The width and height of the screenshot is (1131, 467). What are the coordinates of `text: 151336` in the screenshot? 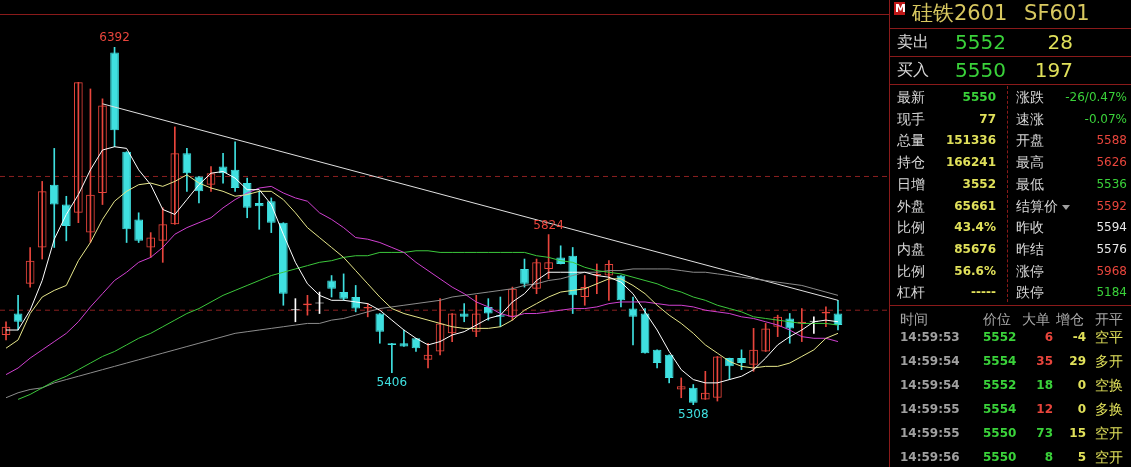 It's located at (970, 140).